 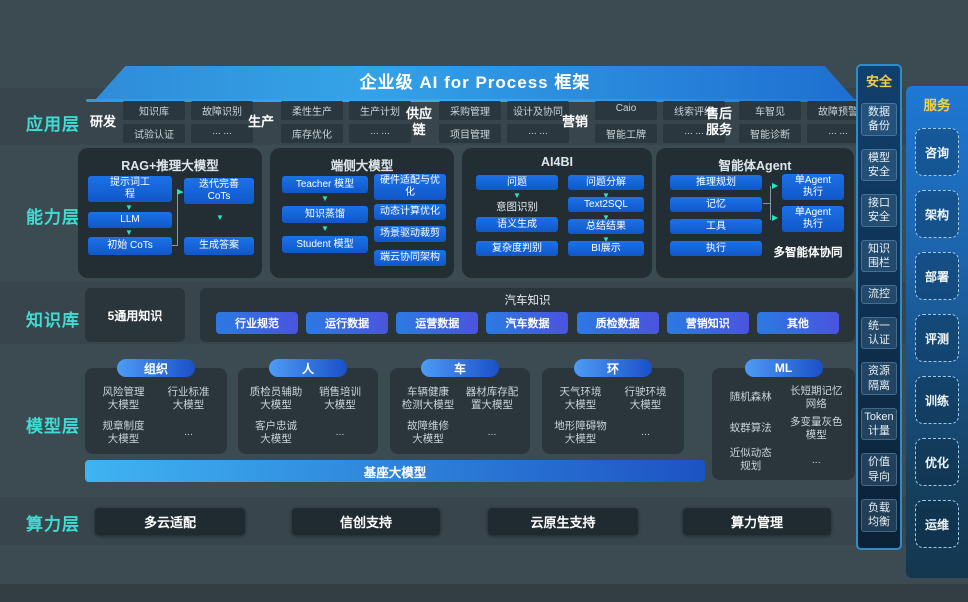 I want to click on model-item: 器材库存配 置大模型, so click(x=492, y=398).